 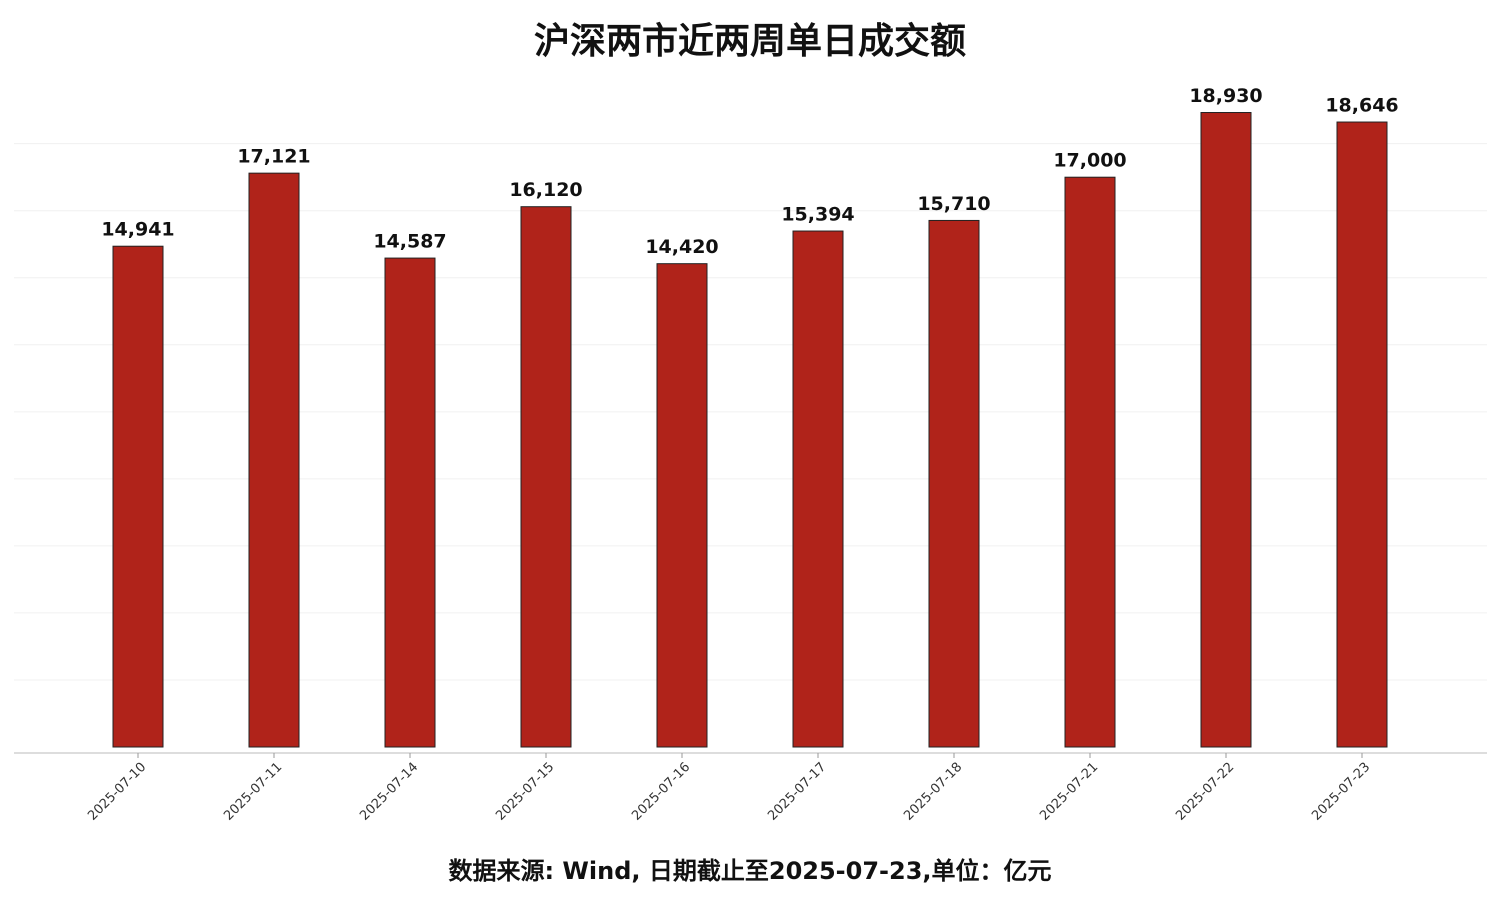 What do you see at coordinates (750, 41) in the screenshot?
I see `chart-title: 沪深两市近两周单日成交额` at bounding box center [750, 41].